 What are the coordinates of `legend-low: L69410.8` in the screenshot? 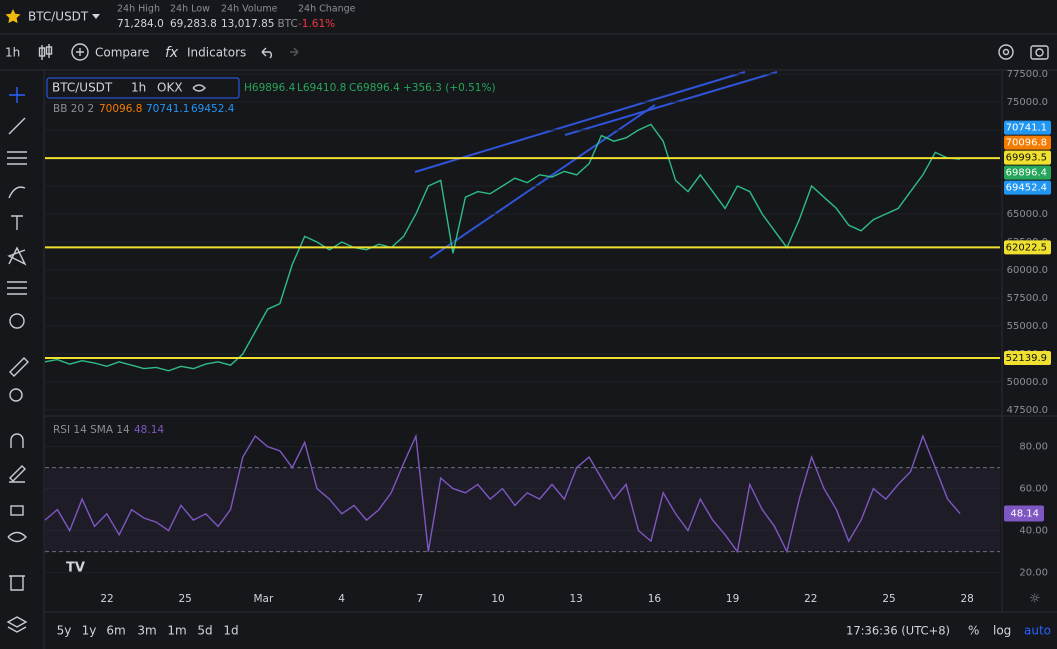 It's located at (321, 88).